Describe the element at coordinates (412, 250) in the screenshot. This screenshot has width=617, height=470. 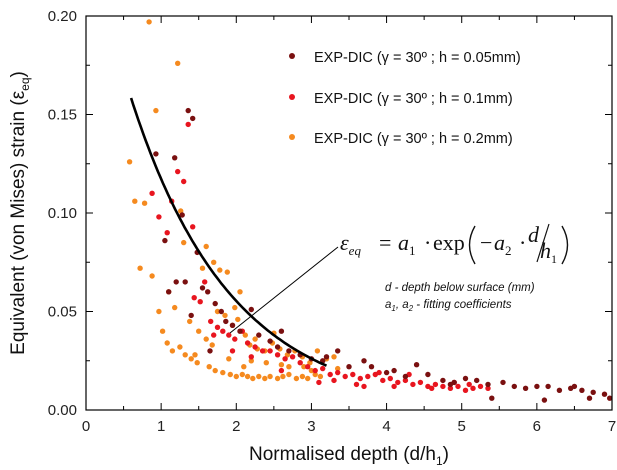
I see `eq-a1-sub: 1` at that location.